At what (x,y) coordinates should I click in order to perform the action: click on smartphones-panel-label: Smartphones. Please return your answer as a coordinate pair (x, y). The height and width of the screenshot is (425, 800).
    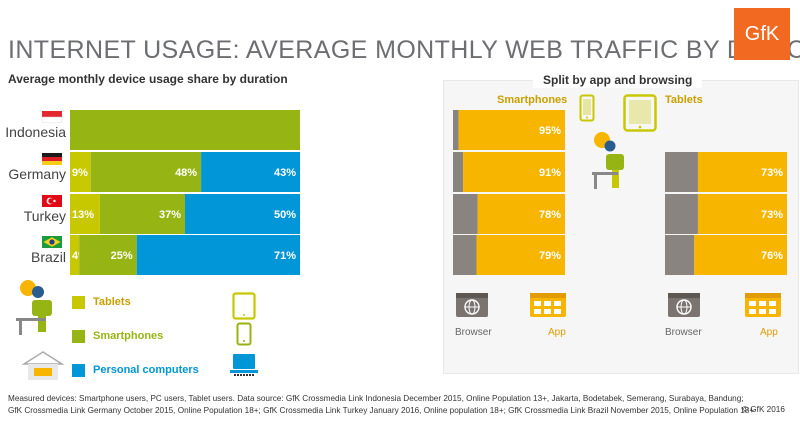
    Looking at the image, I should click on (532, 100).